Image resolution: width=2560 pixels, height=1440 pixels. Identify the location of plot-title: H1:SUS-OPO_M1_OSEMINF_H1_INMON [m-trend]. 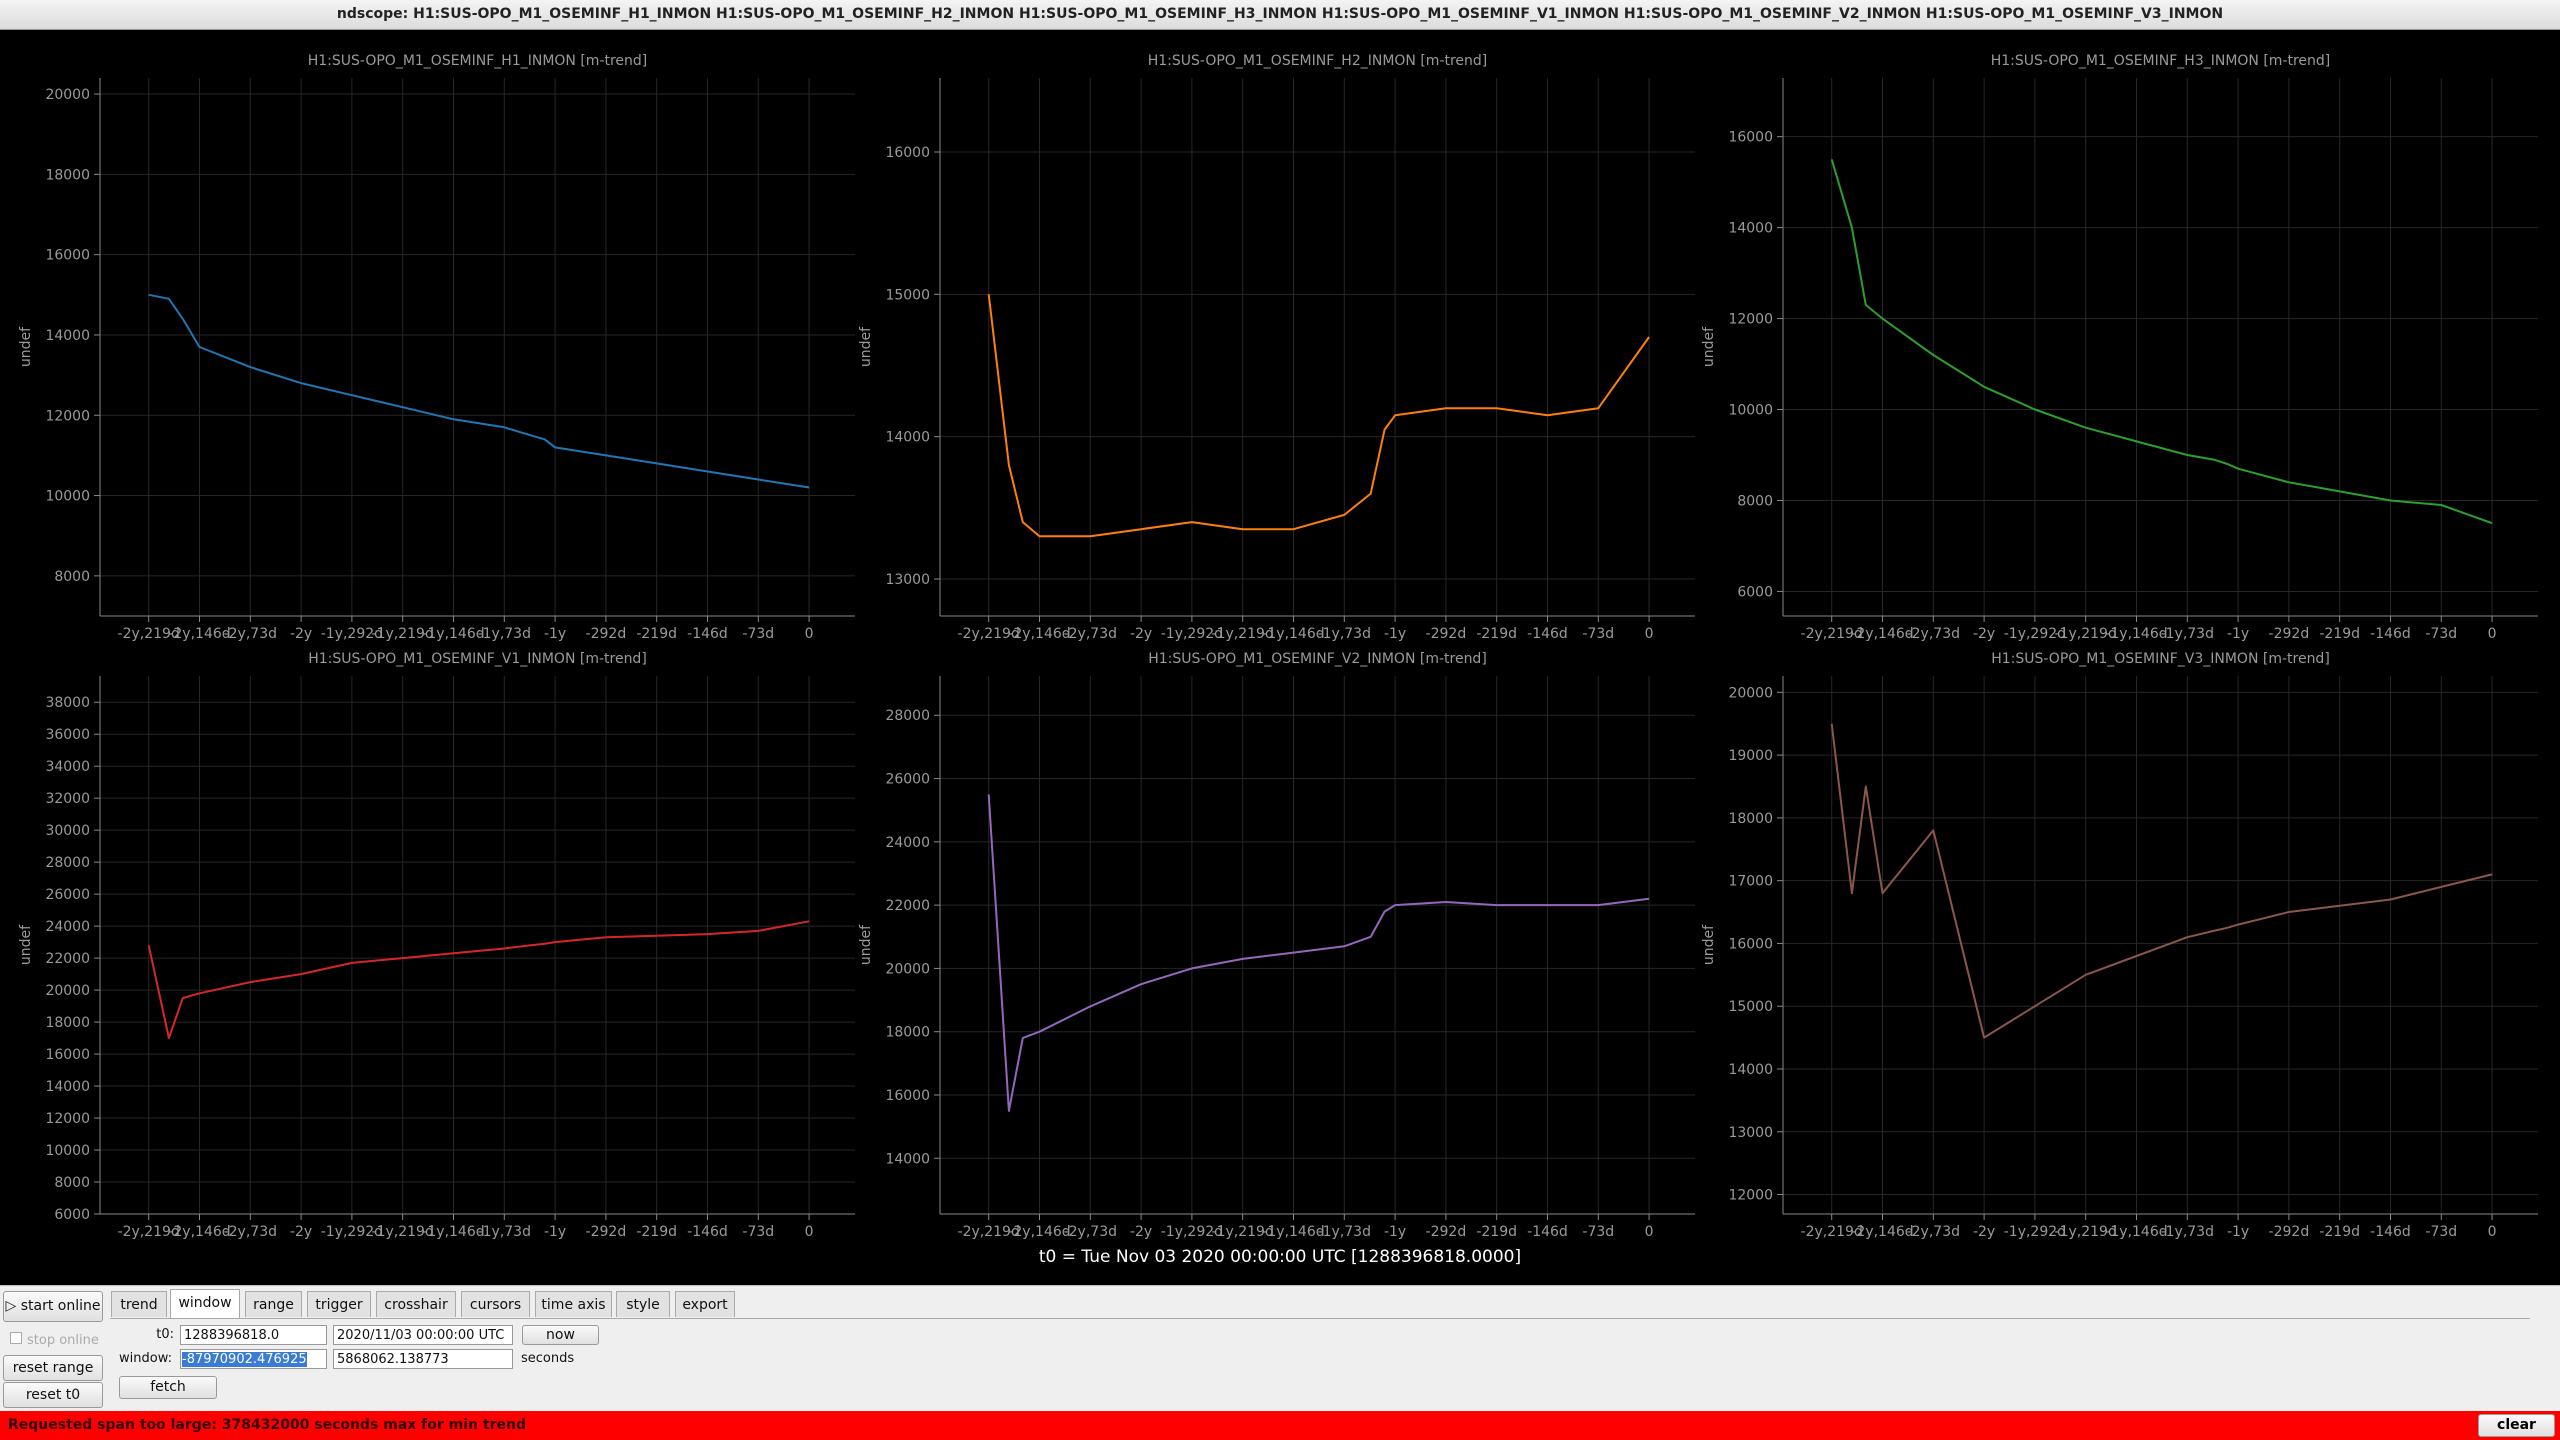
(478, 61).